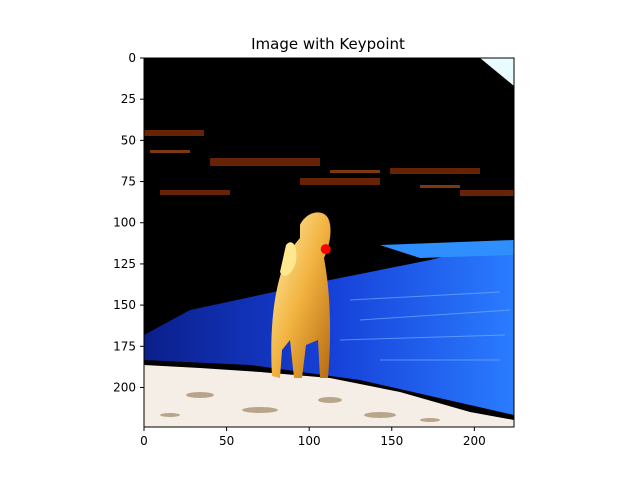  What do you see at coordinates (132, 58) in the screenshot?
I see `y-tick-label: 0` at bounding box center [132, 58].